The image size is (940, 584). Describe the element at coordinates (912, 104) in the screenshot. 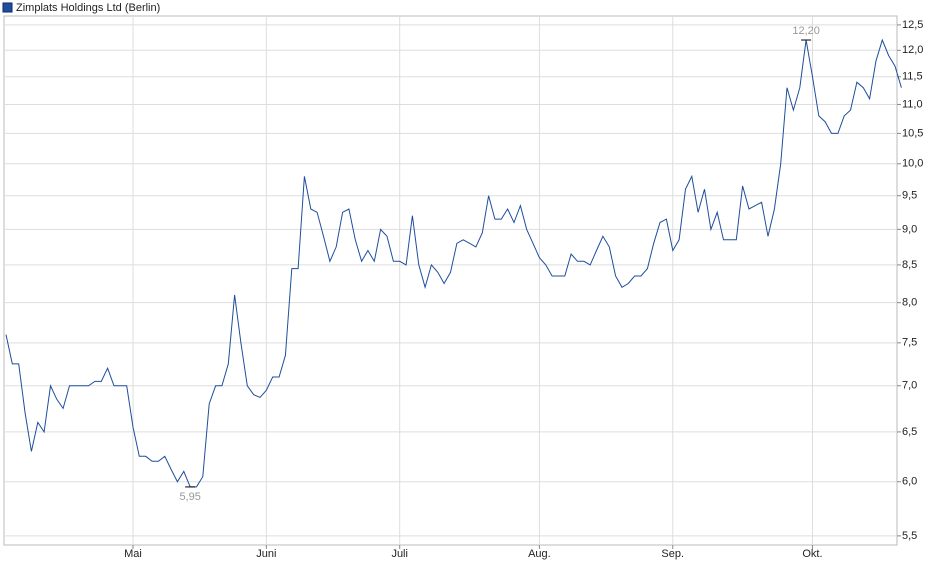

I see `y-tick-label: 11,0` at that location.